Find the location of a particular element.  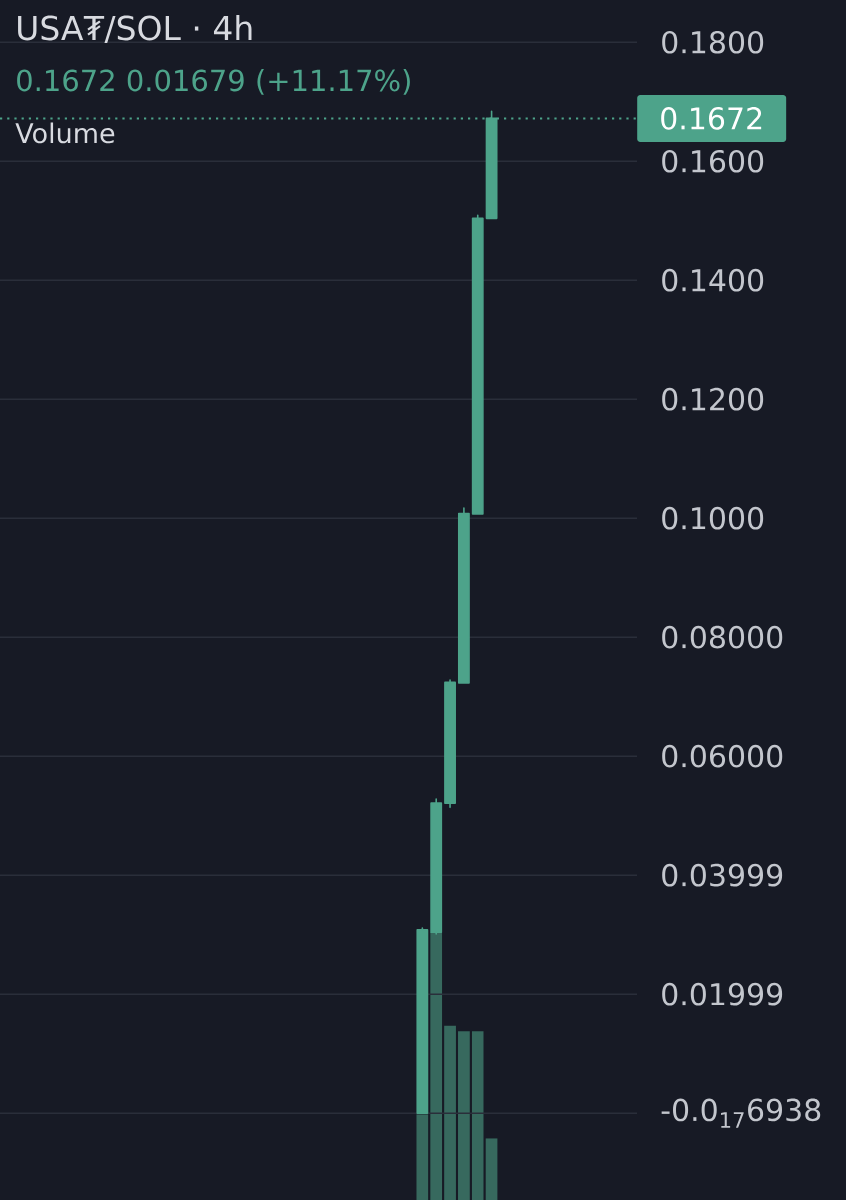

chart-title: Volume is located at coordinates (65, 133).